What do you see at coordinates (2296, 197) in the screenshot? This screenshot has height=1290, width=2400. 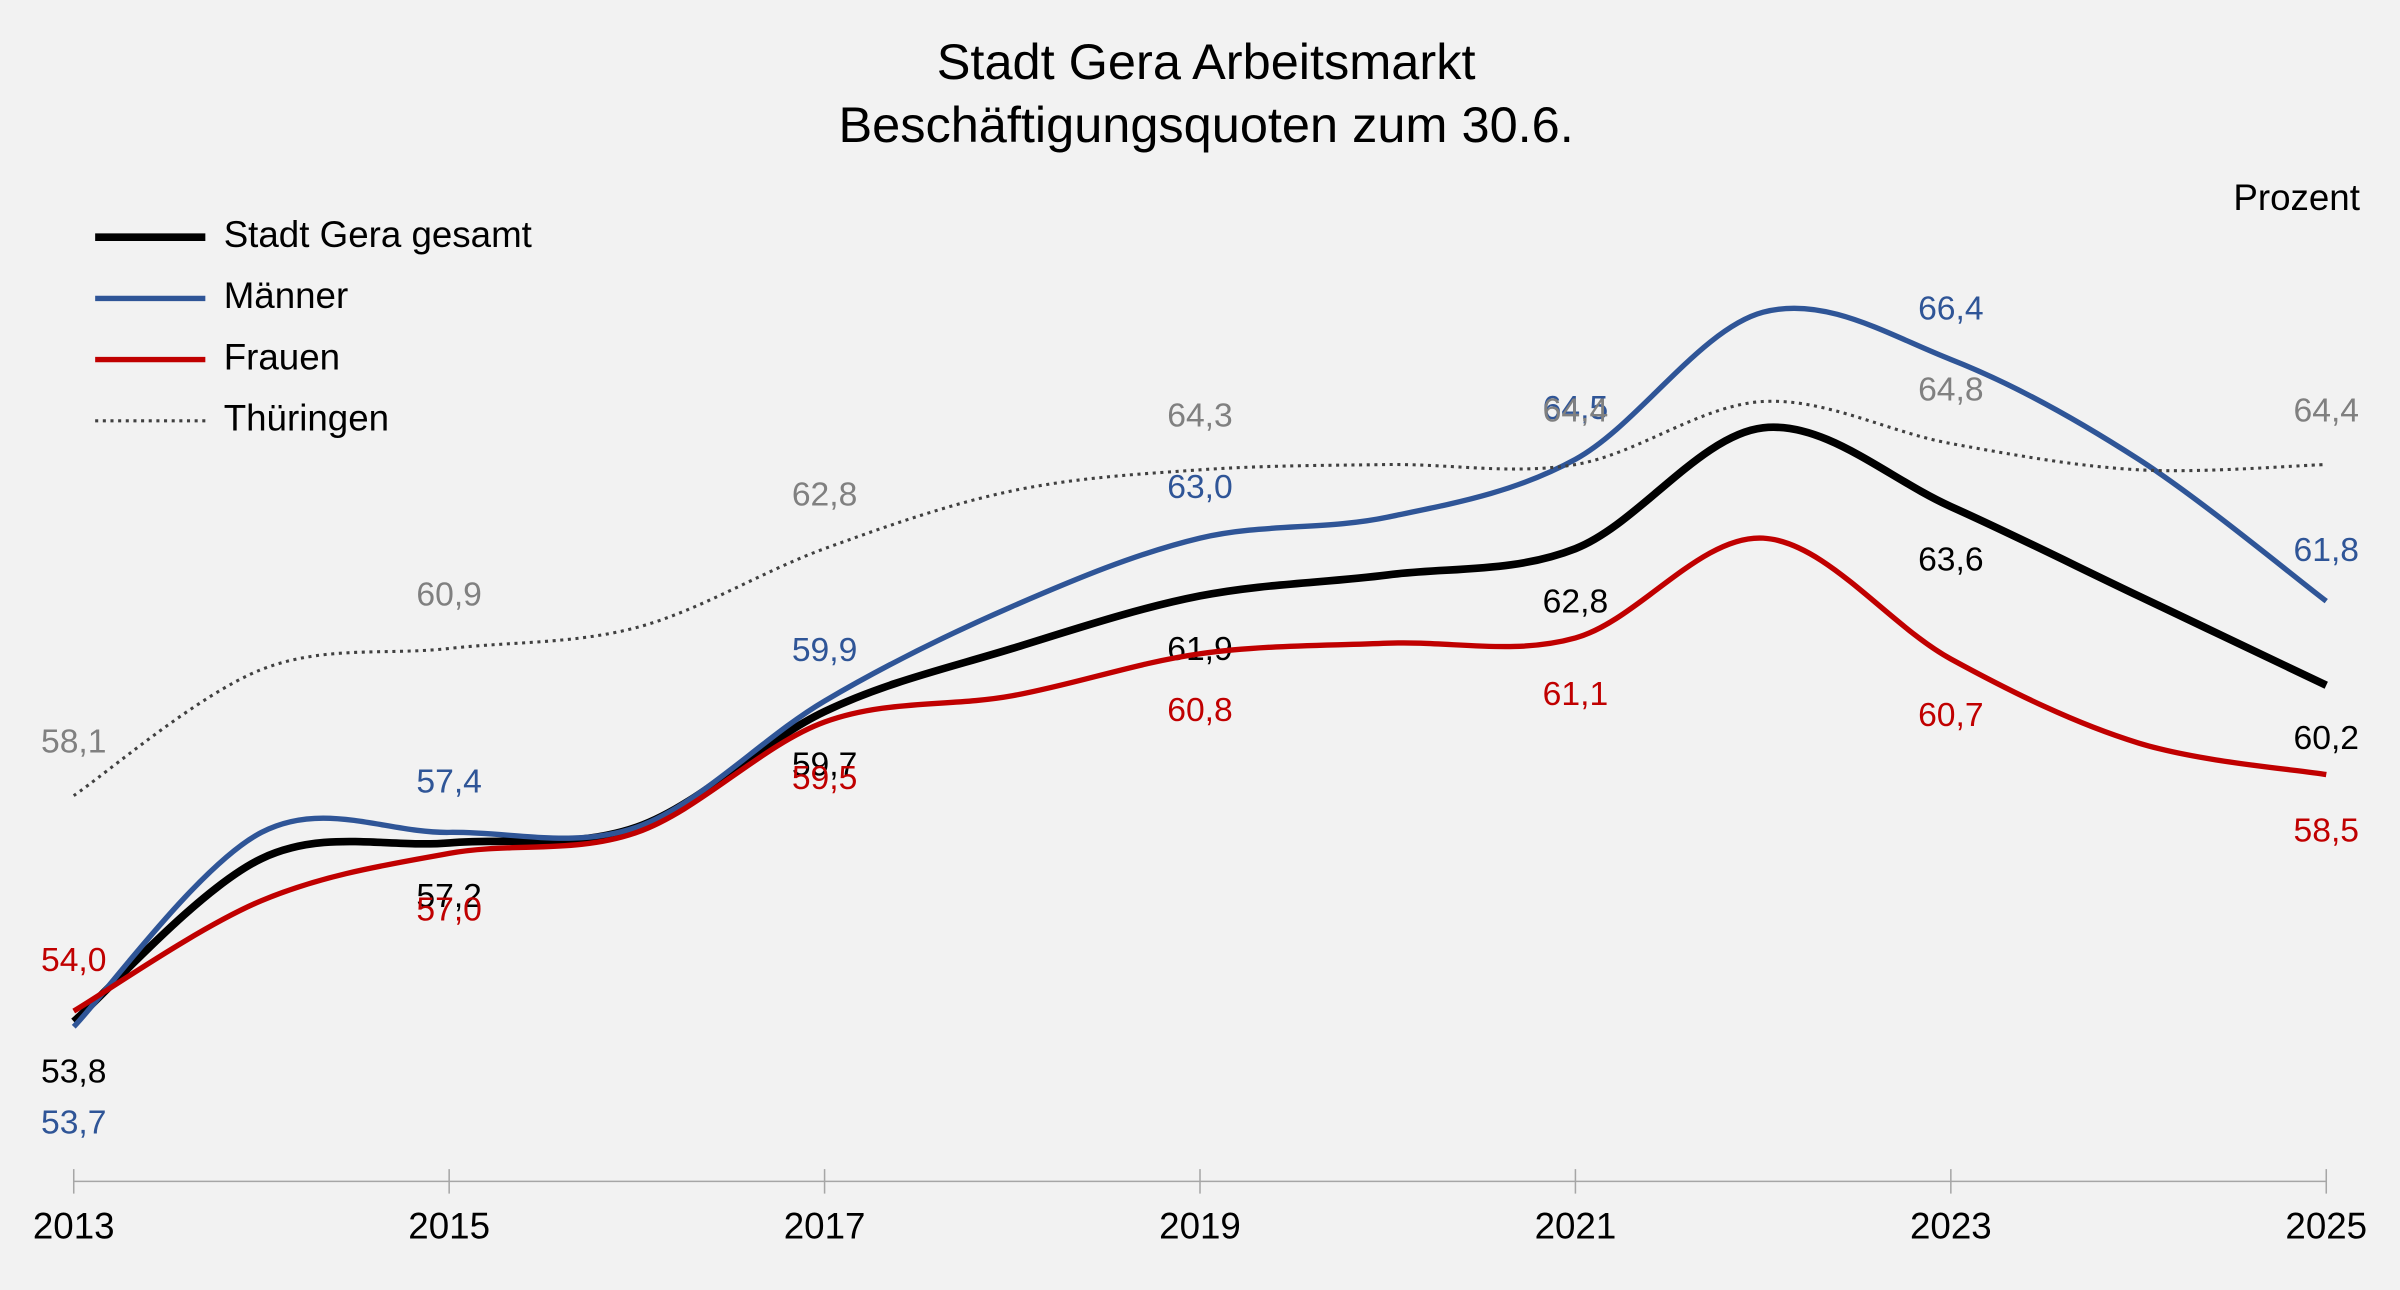 I see `y-axis-label: Prozent` at bounding box center [2296, 197].